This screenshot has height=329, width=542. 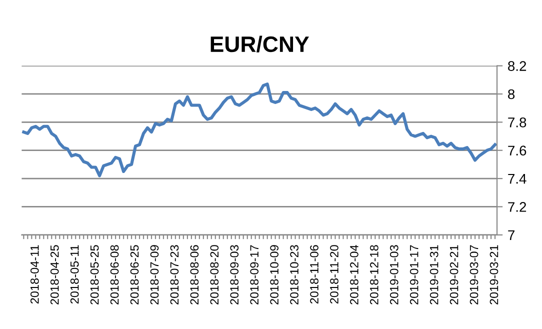 I want to click on x-tick-label: 2018-08-06, so click(x=194, y=274).